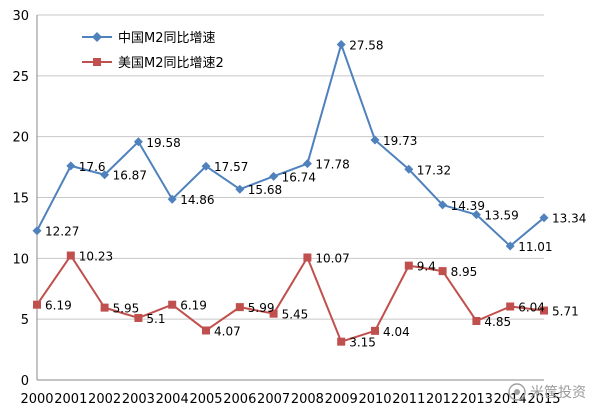 The width and height of the screenshot is (600, 420). I want to click on y-tick-label: 0, so click(25, 381).